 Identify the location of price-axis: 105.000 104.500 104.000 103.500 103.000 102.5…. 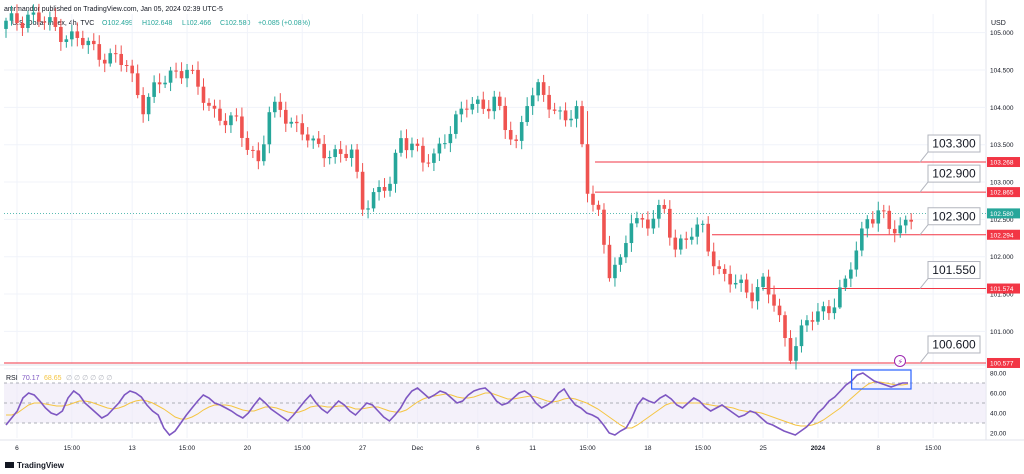
(1003, 199).